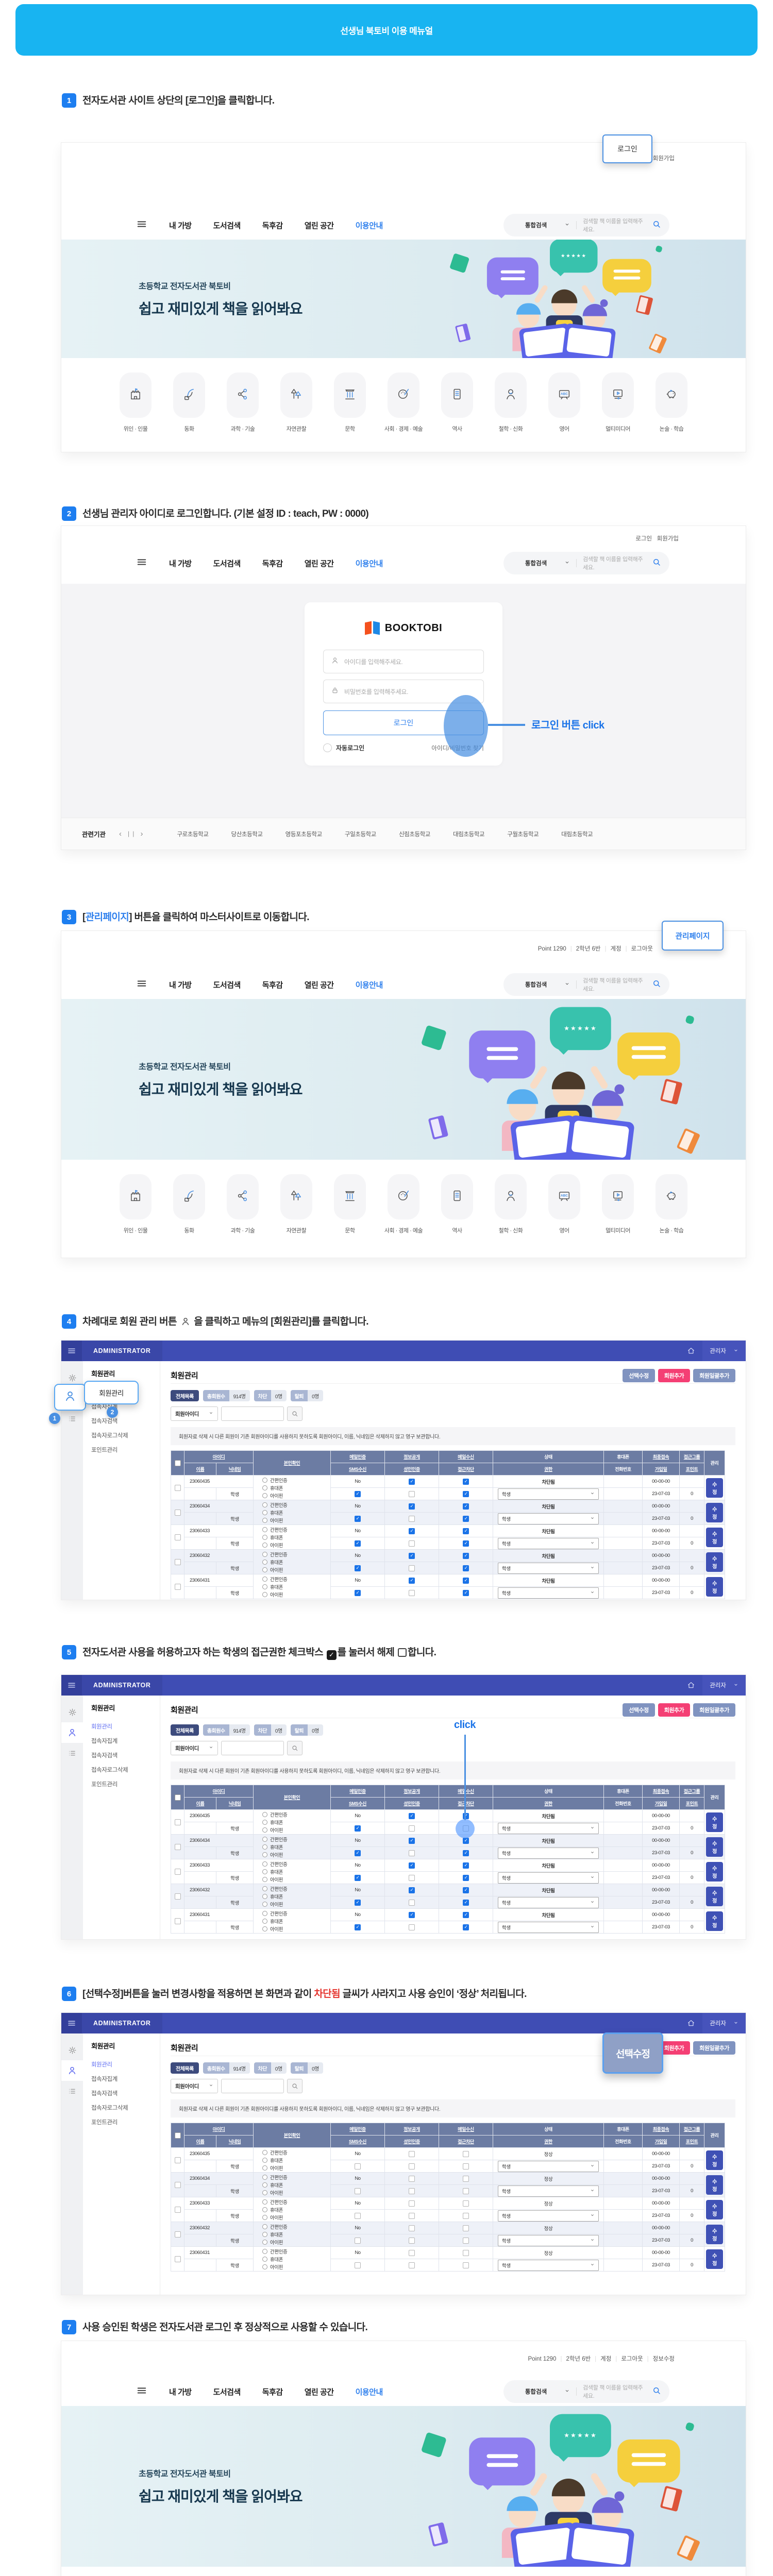  I want to click on logout-link: 로그아웃, so click(642, 949).